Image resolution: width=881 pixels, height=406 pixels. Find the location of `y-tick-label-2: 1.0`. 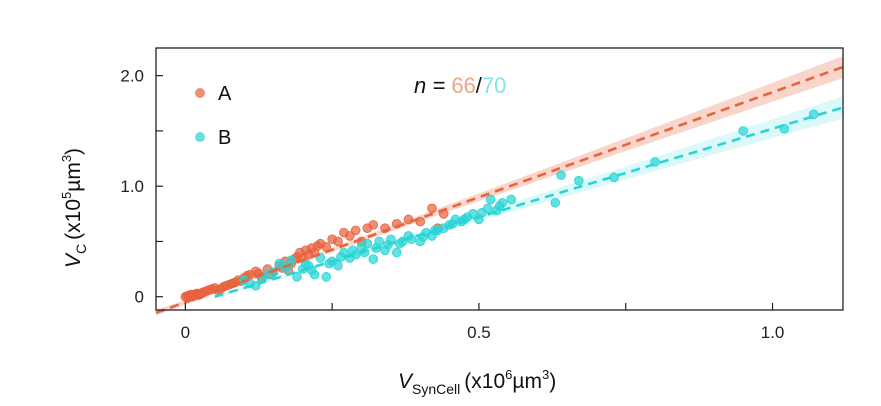

y-tick-label-2: 1.0 is located at coordinates (132, 186).